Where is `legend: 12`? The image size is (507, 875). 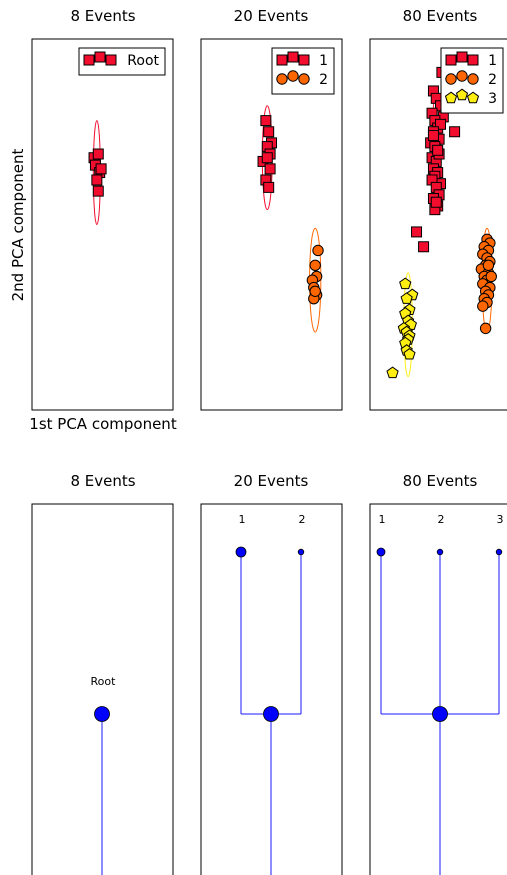
legend: 12 is located at coordinates (303, 71).